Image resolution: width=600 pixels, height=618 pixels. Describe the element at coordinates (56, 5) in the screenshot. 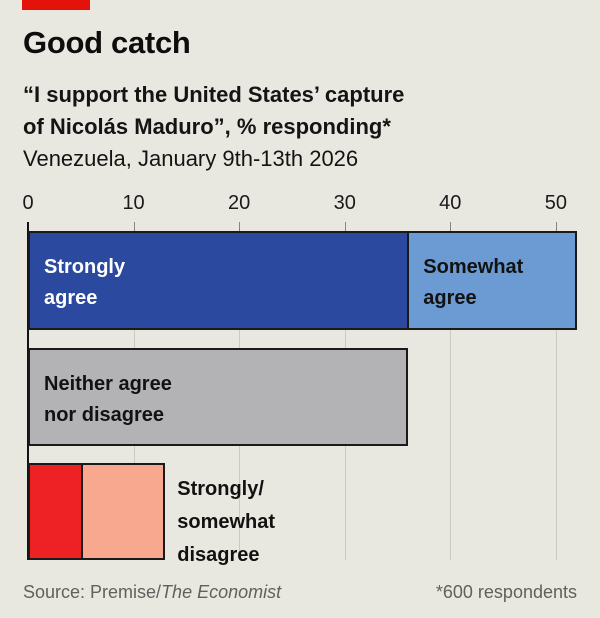

I see `economist-red-tab` at that location.